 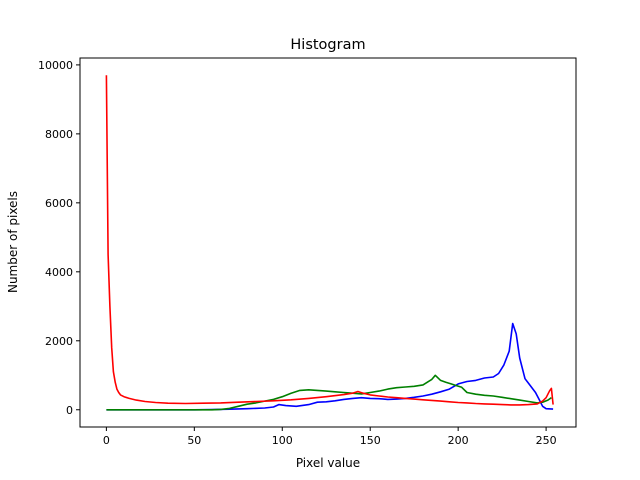 I want to click on x-tick-label: 150, so click(x=370, y=440).